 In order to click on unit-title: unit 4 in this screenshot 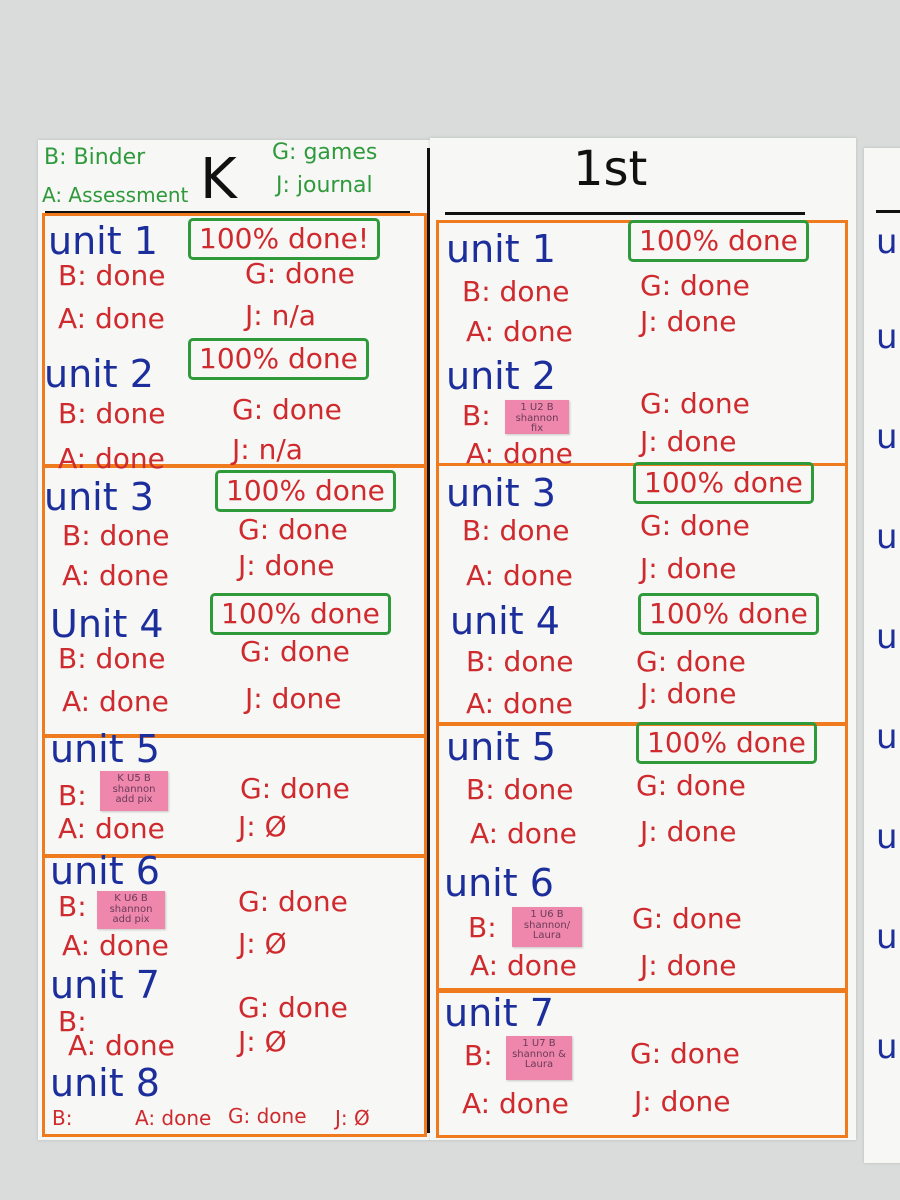, I will do `click(505, 621)`.